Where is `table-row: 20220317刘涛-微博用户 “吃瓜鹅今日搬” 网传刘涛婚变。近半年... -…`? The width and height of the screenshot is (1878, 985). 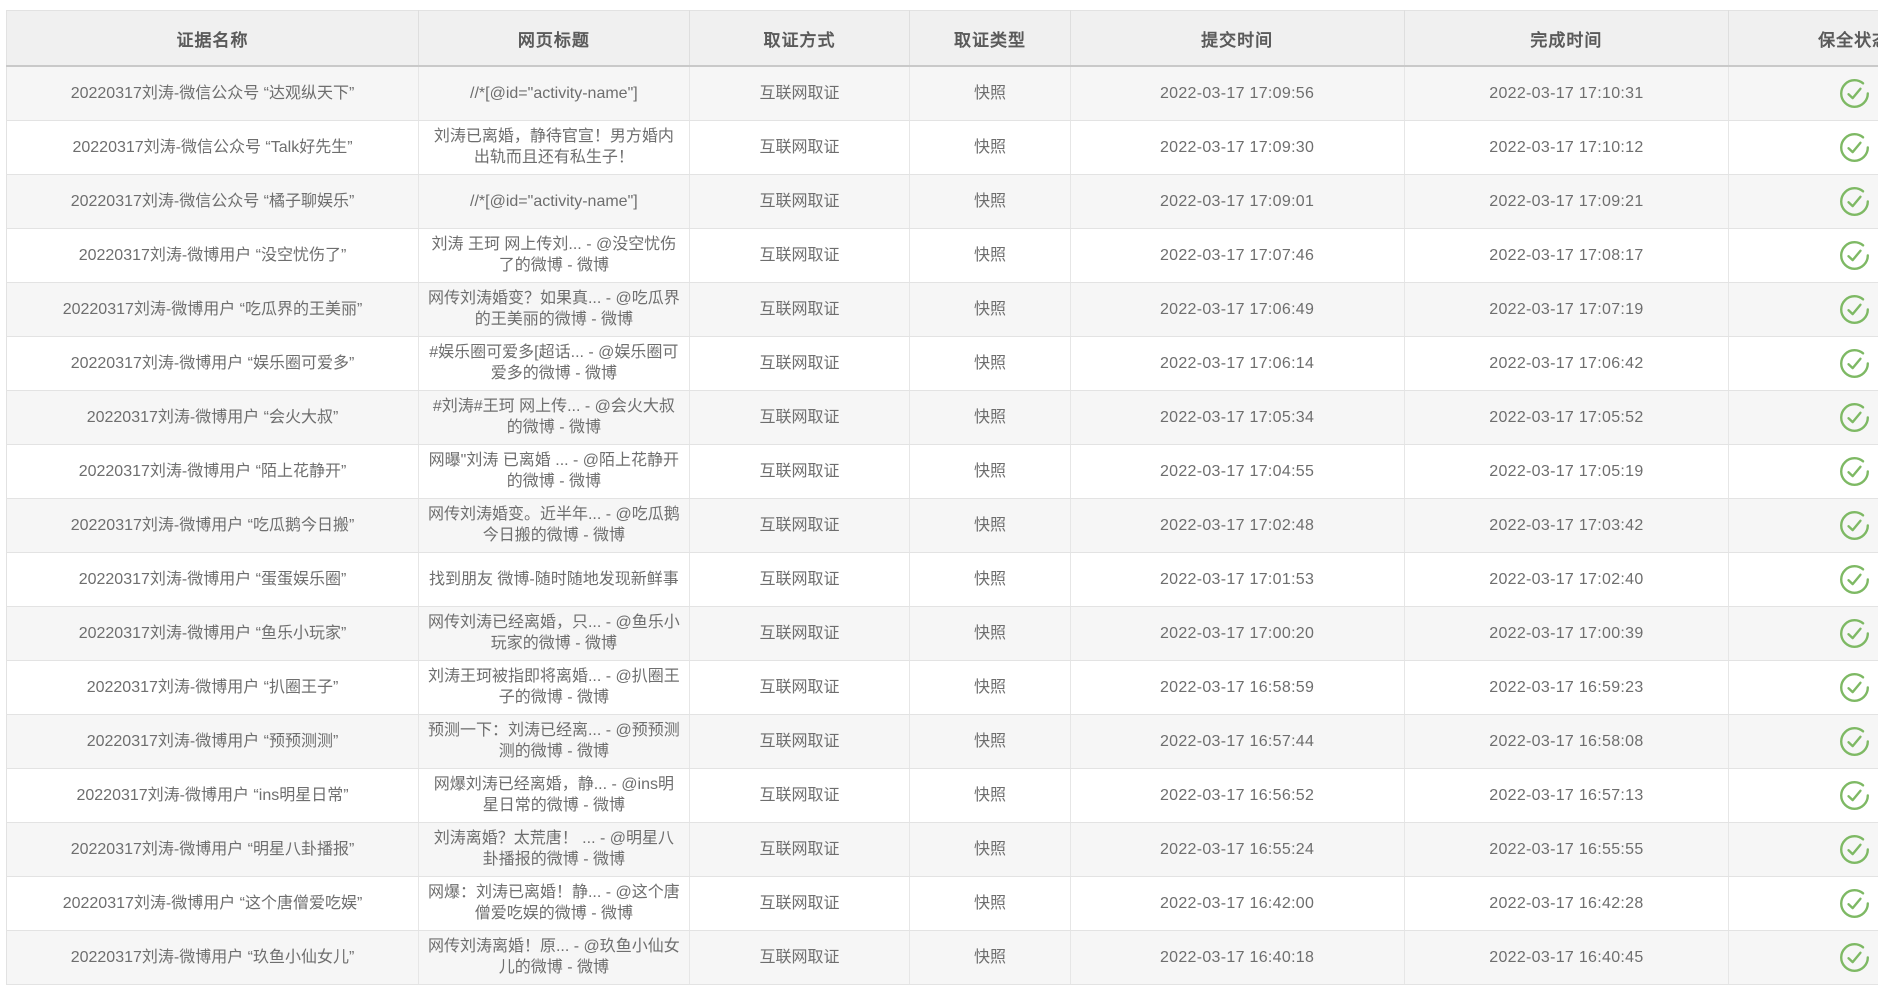
table-row: 20220317刘涛-微博用户 “吃瓜鹅今日搬” 网传刘涛婚变。近半年... -… is located at coordinates (942, 525).